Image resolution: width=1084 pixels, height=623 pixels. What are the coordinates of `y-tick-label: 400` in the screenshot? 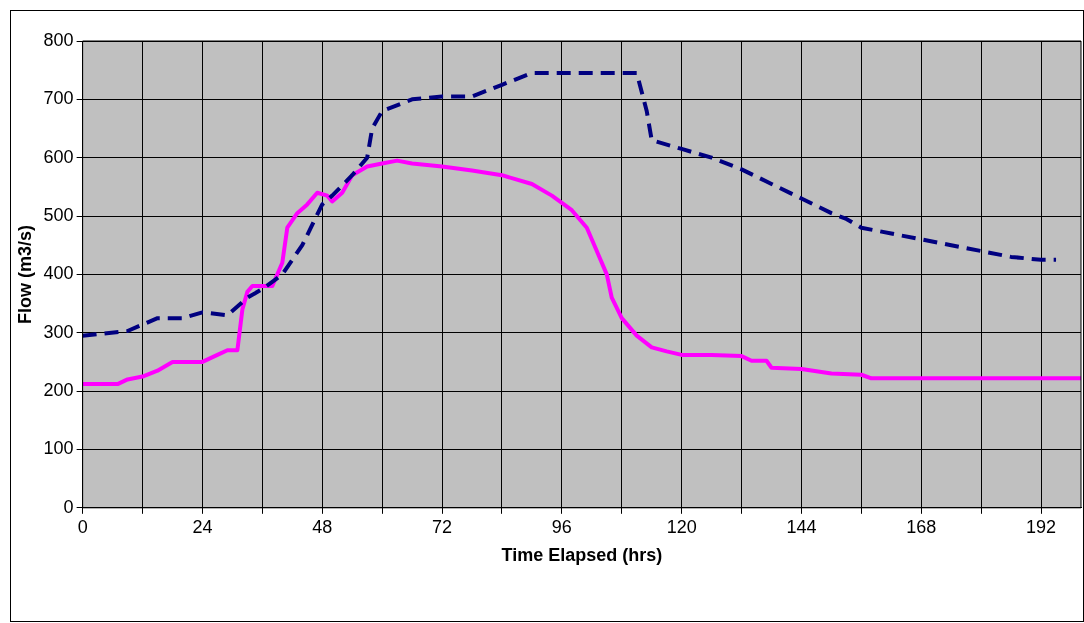 It's located at (58, 273).